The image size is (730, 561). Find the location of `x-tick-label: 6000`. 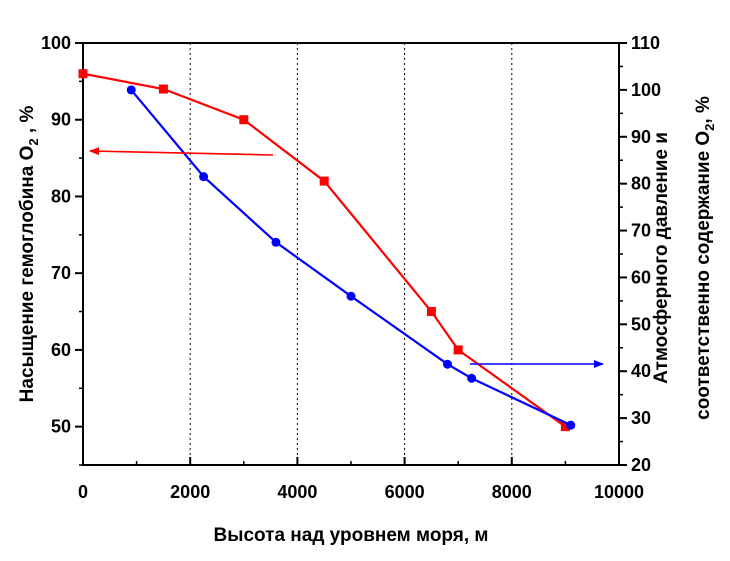

x-tick-label: 6000 is located at coordinates (405, 492).